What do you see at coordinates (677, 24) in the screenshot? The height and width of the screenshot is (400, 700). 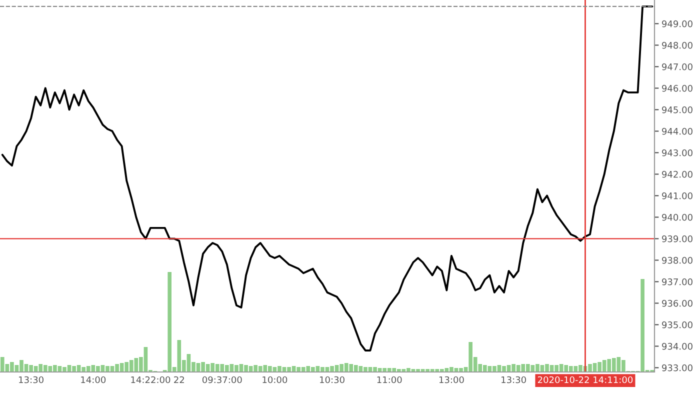 I see `y-tick-label: 949.00` at bounding box center [677, 24].